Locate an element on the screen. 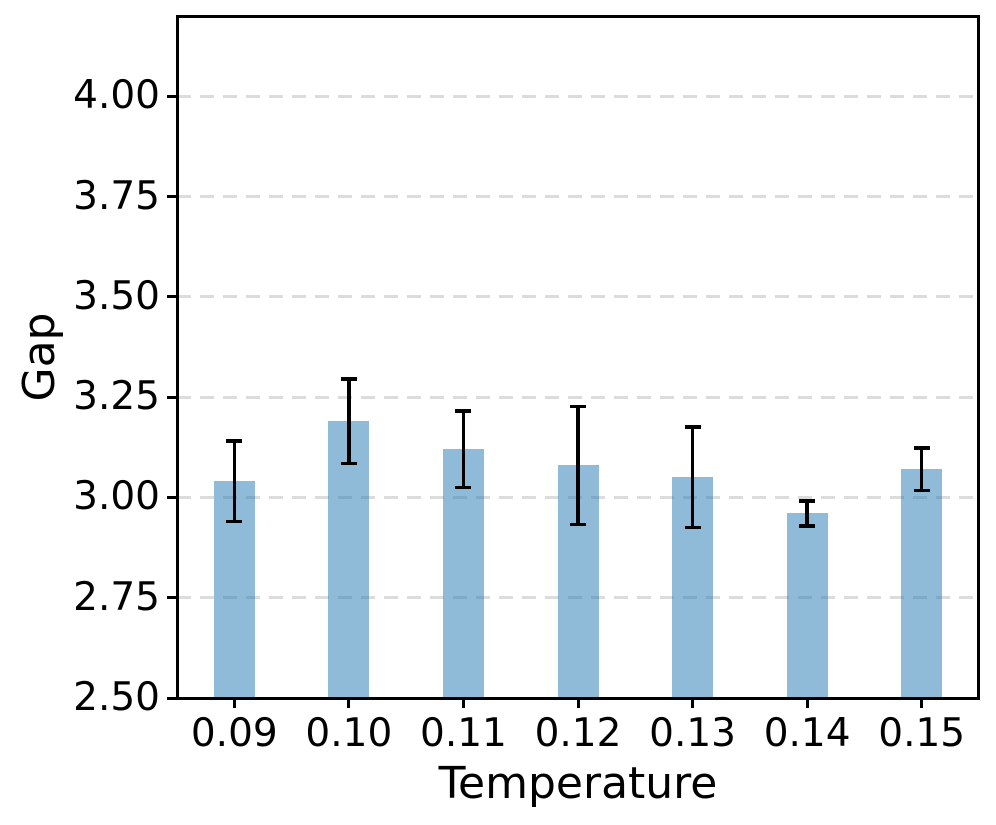 The height and width of the screenshot is (825, 996). x-tick-label: 0.15 is located at coordinates (922, 733).